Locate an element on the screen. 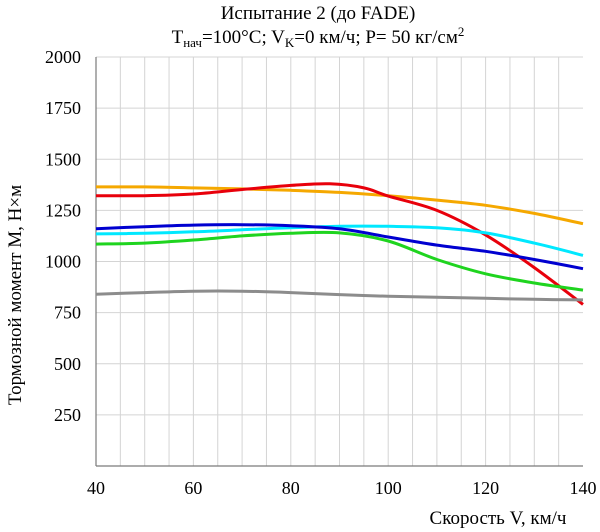  y-tick-label: 1750 is located at coordinates (63, 108).